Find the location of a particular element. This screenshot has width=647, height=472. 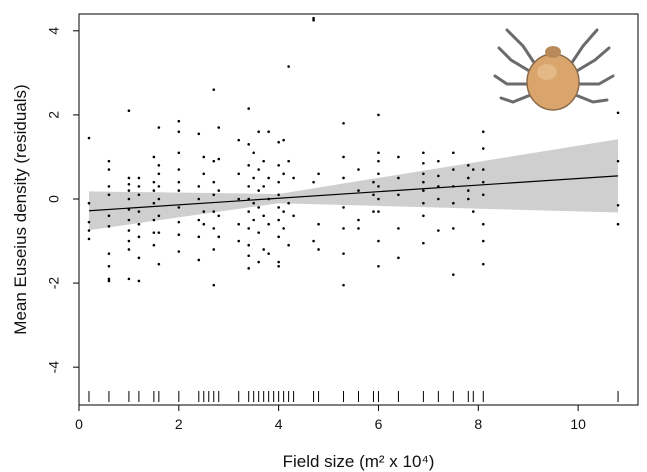

y-tick-label: -4 is located at coordinates (54, 367).